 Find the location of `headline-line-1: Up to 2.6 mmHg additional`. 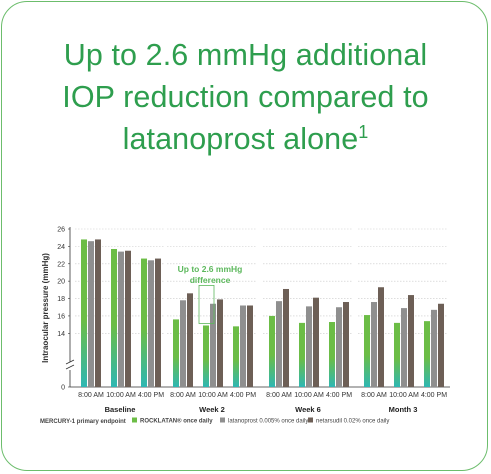

headline-line-1: Up to 2.6 mmHg additional is located at coordinates (245, 55).